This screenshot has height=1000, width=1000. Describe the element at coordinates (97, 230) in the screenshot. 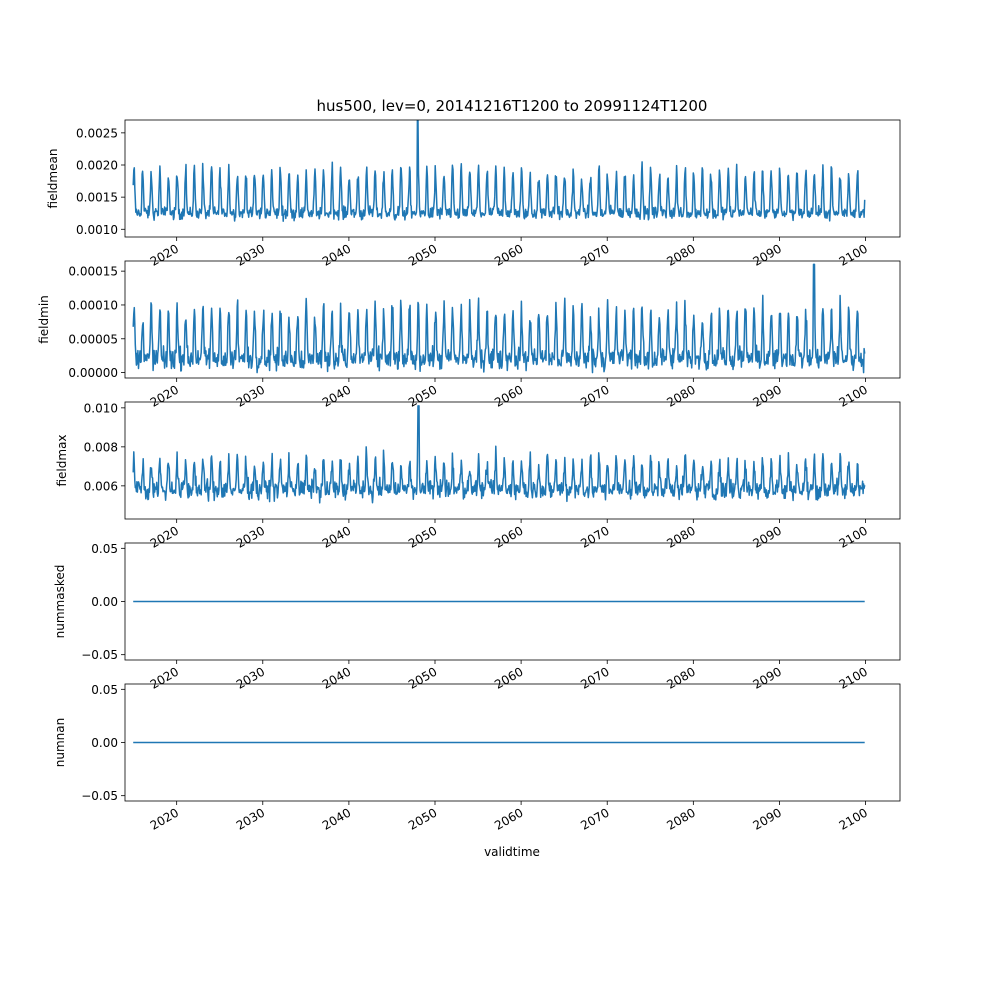

I see `y-tick-label: 0.0010` at that location.